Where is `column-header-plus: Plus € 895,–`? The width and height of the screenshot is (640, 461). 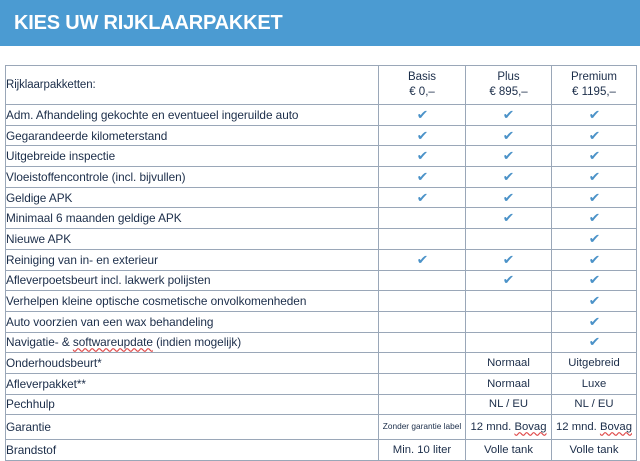
column-header-plus: Plus € 895,– is located at coordinates (508, 85).